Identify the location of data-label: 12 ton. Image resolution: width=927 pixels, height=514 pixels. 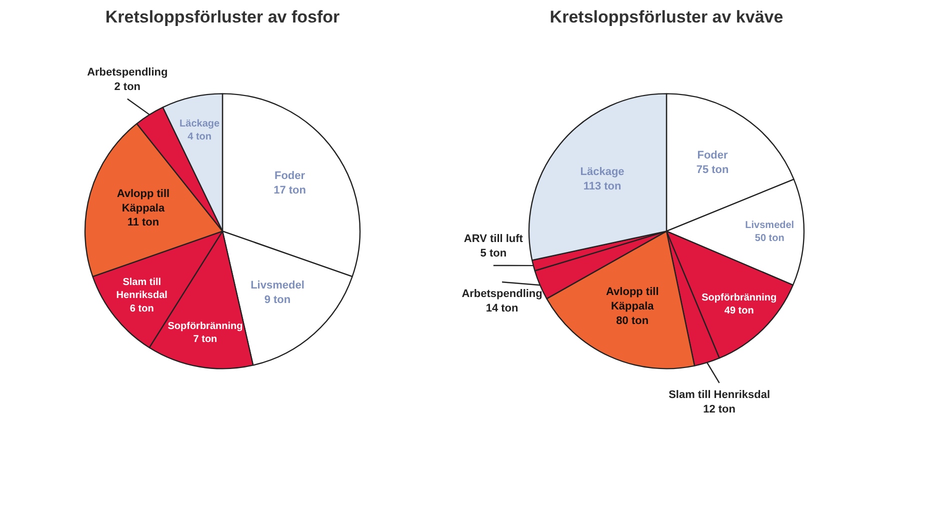
(719, 409).